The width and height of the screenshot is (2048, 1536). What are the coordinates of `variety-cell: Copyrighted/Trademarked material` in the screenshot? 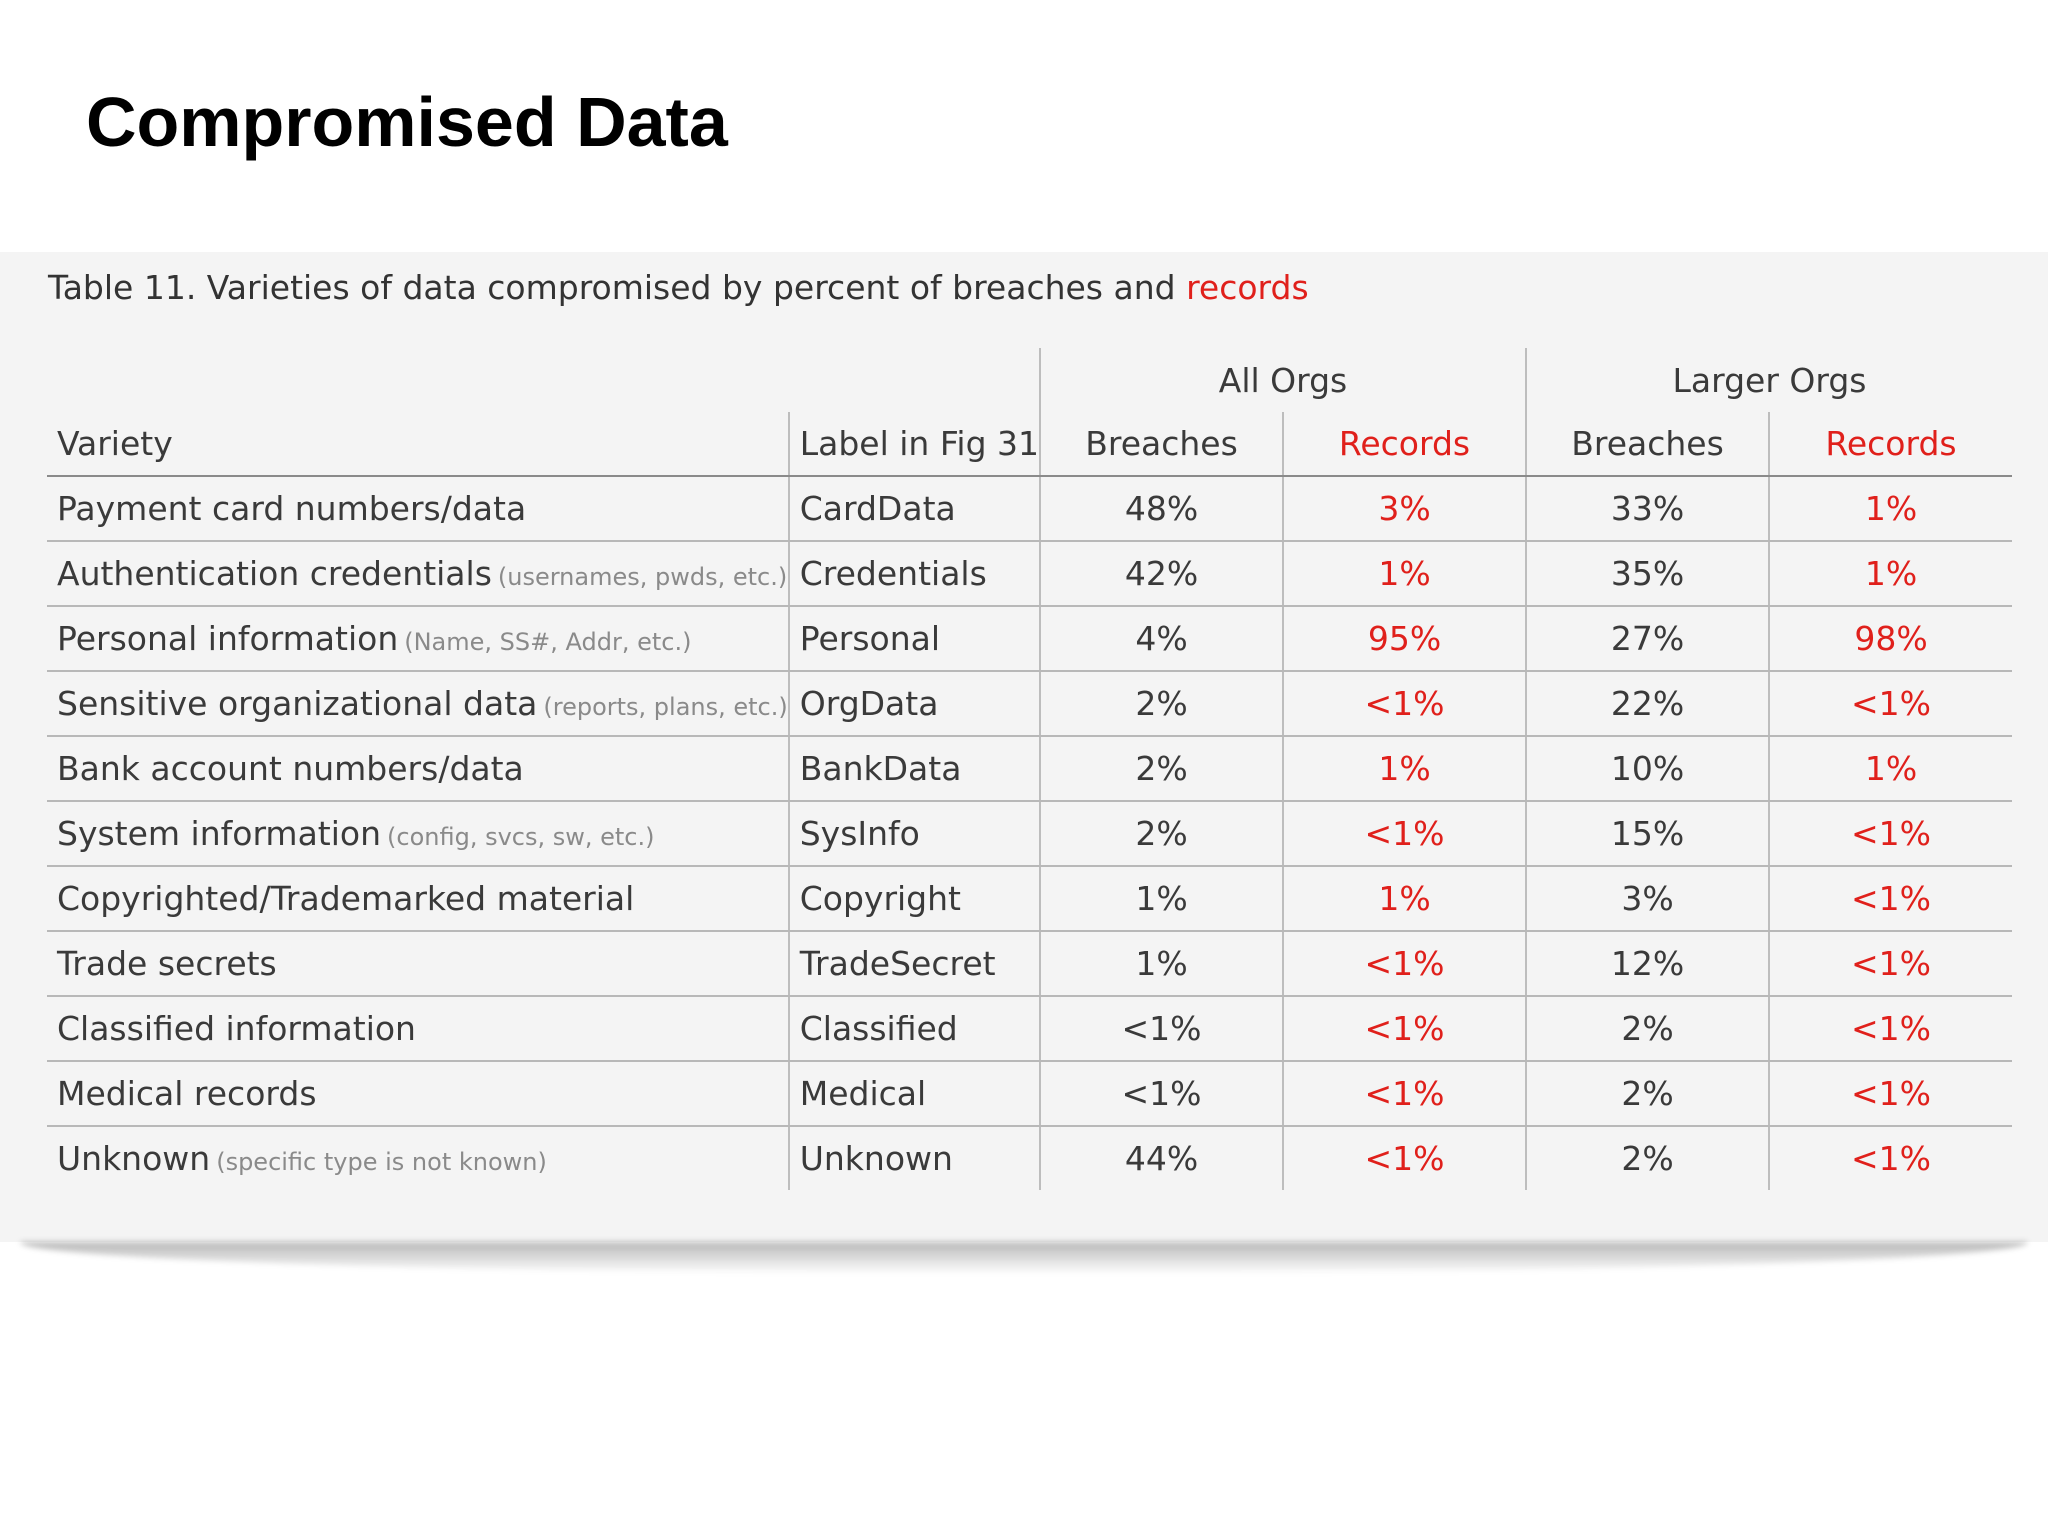 It's located at (418, 899).